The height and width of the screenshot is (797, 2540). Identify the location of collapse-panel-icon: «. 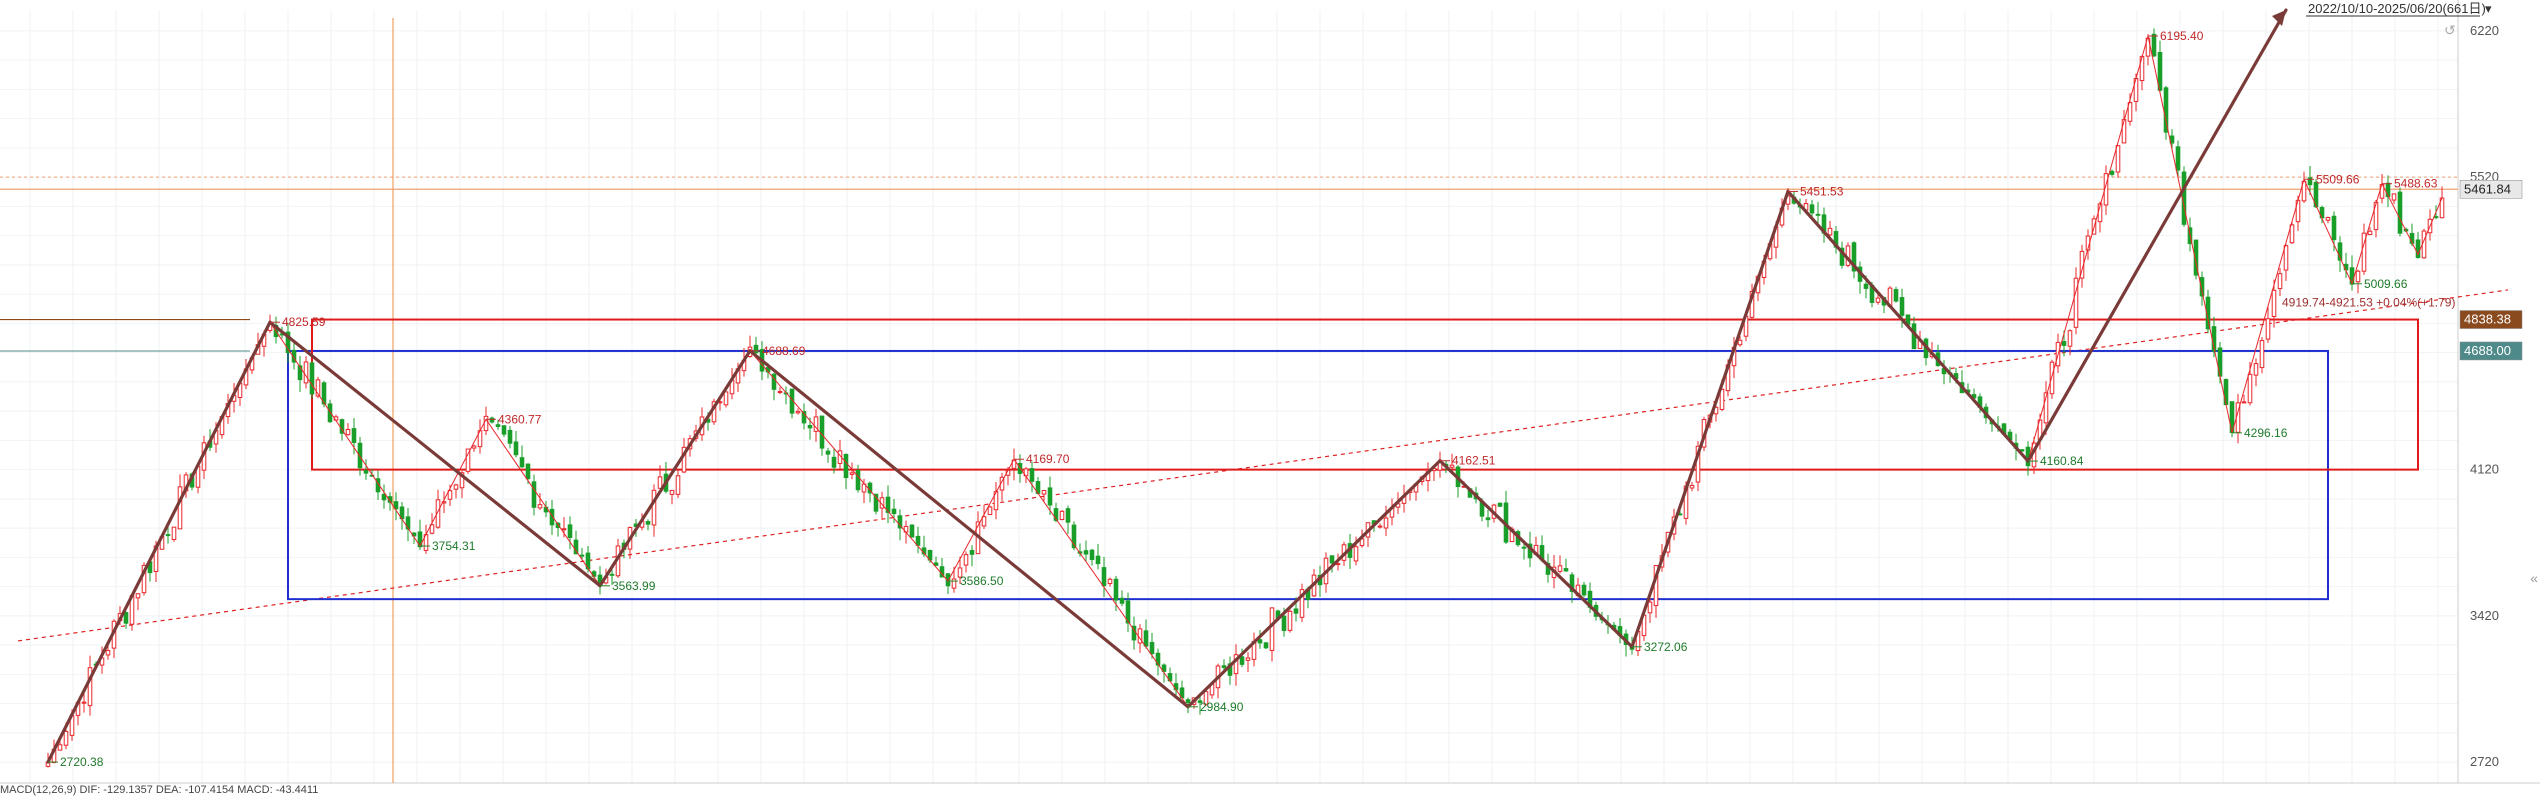
(2534, 578).